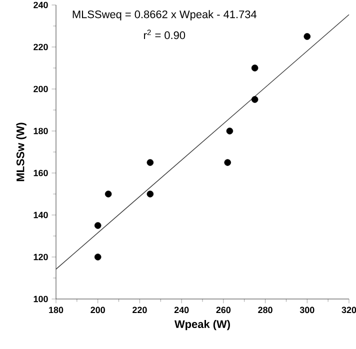 The height and width of the screenshot is (349, 356). Describe the element at coordinates (165, 35) in the screenshot. I see `annotation: r$^{2}$ = 0.90` at that location.